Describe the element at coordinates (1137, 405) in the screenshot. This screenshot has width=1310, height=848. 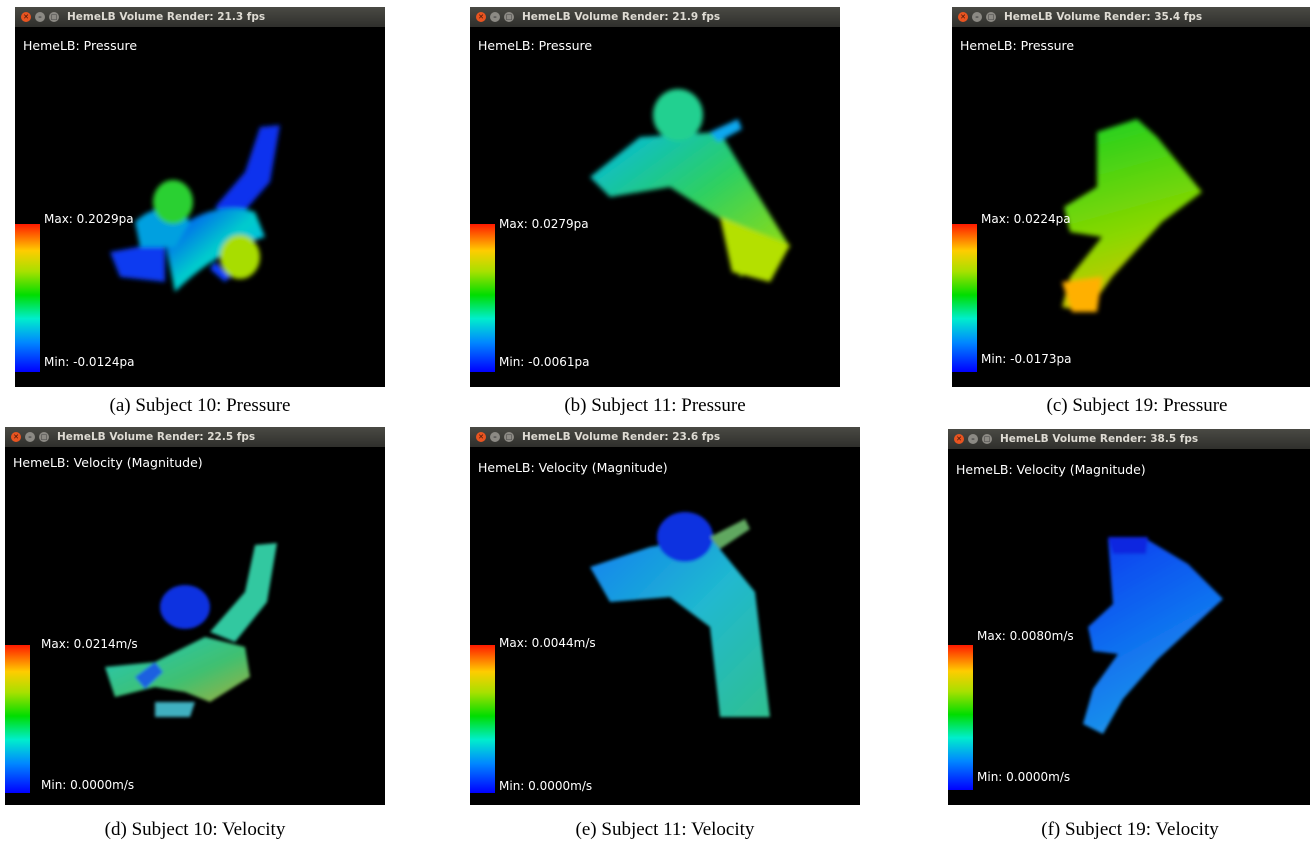
I see `caption: (c) Subject 19: Pressure` at that location.